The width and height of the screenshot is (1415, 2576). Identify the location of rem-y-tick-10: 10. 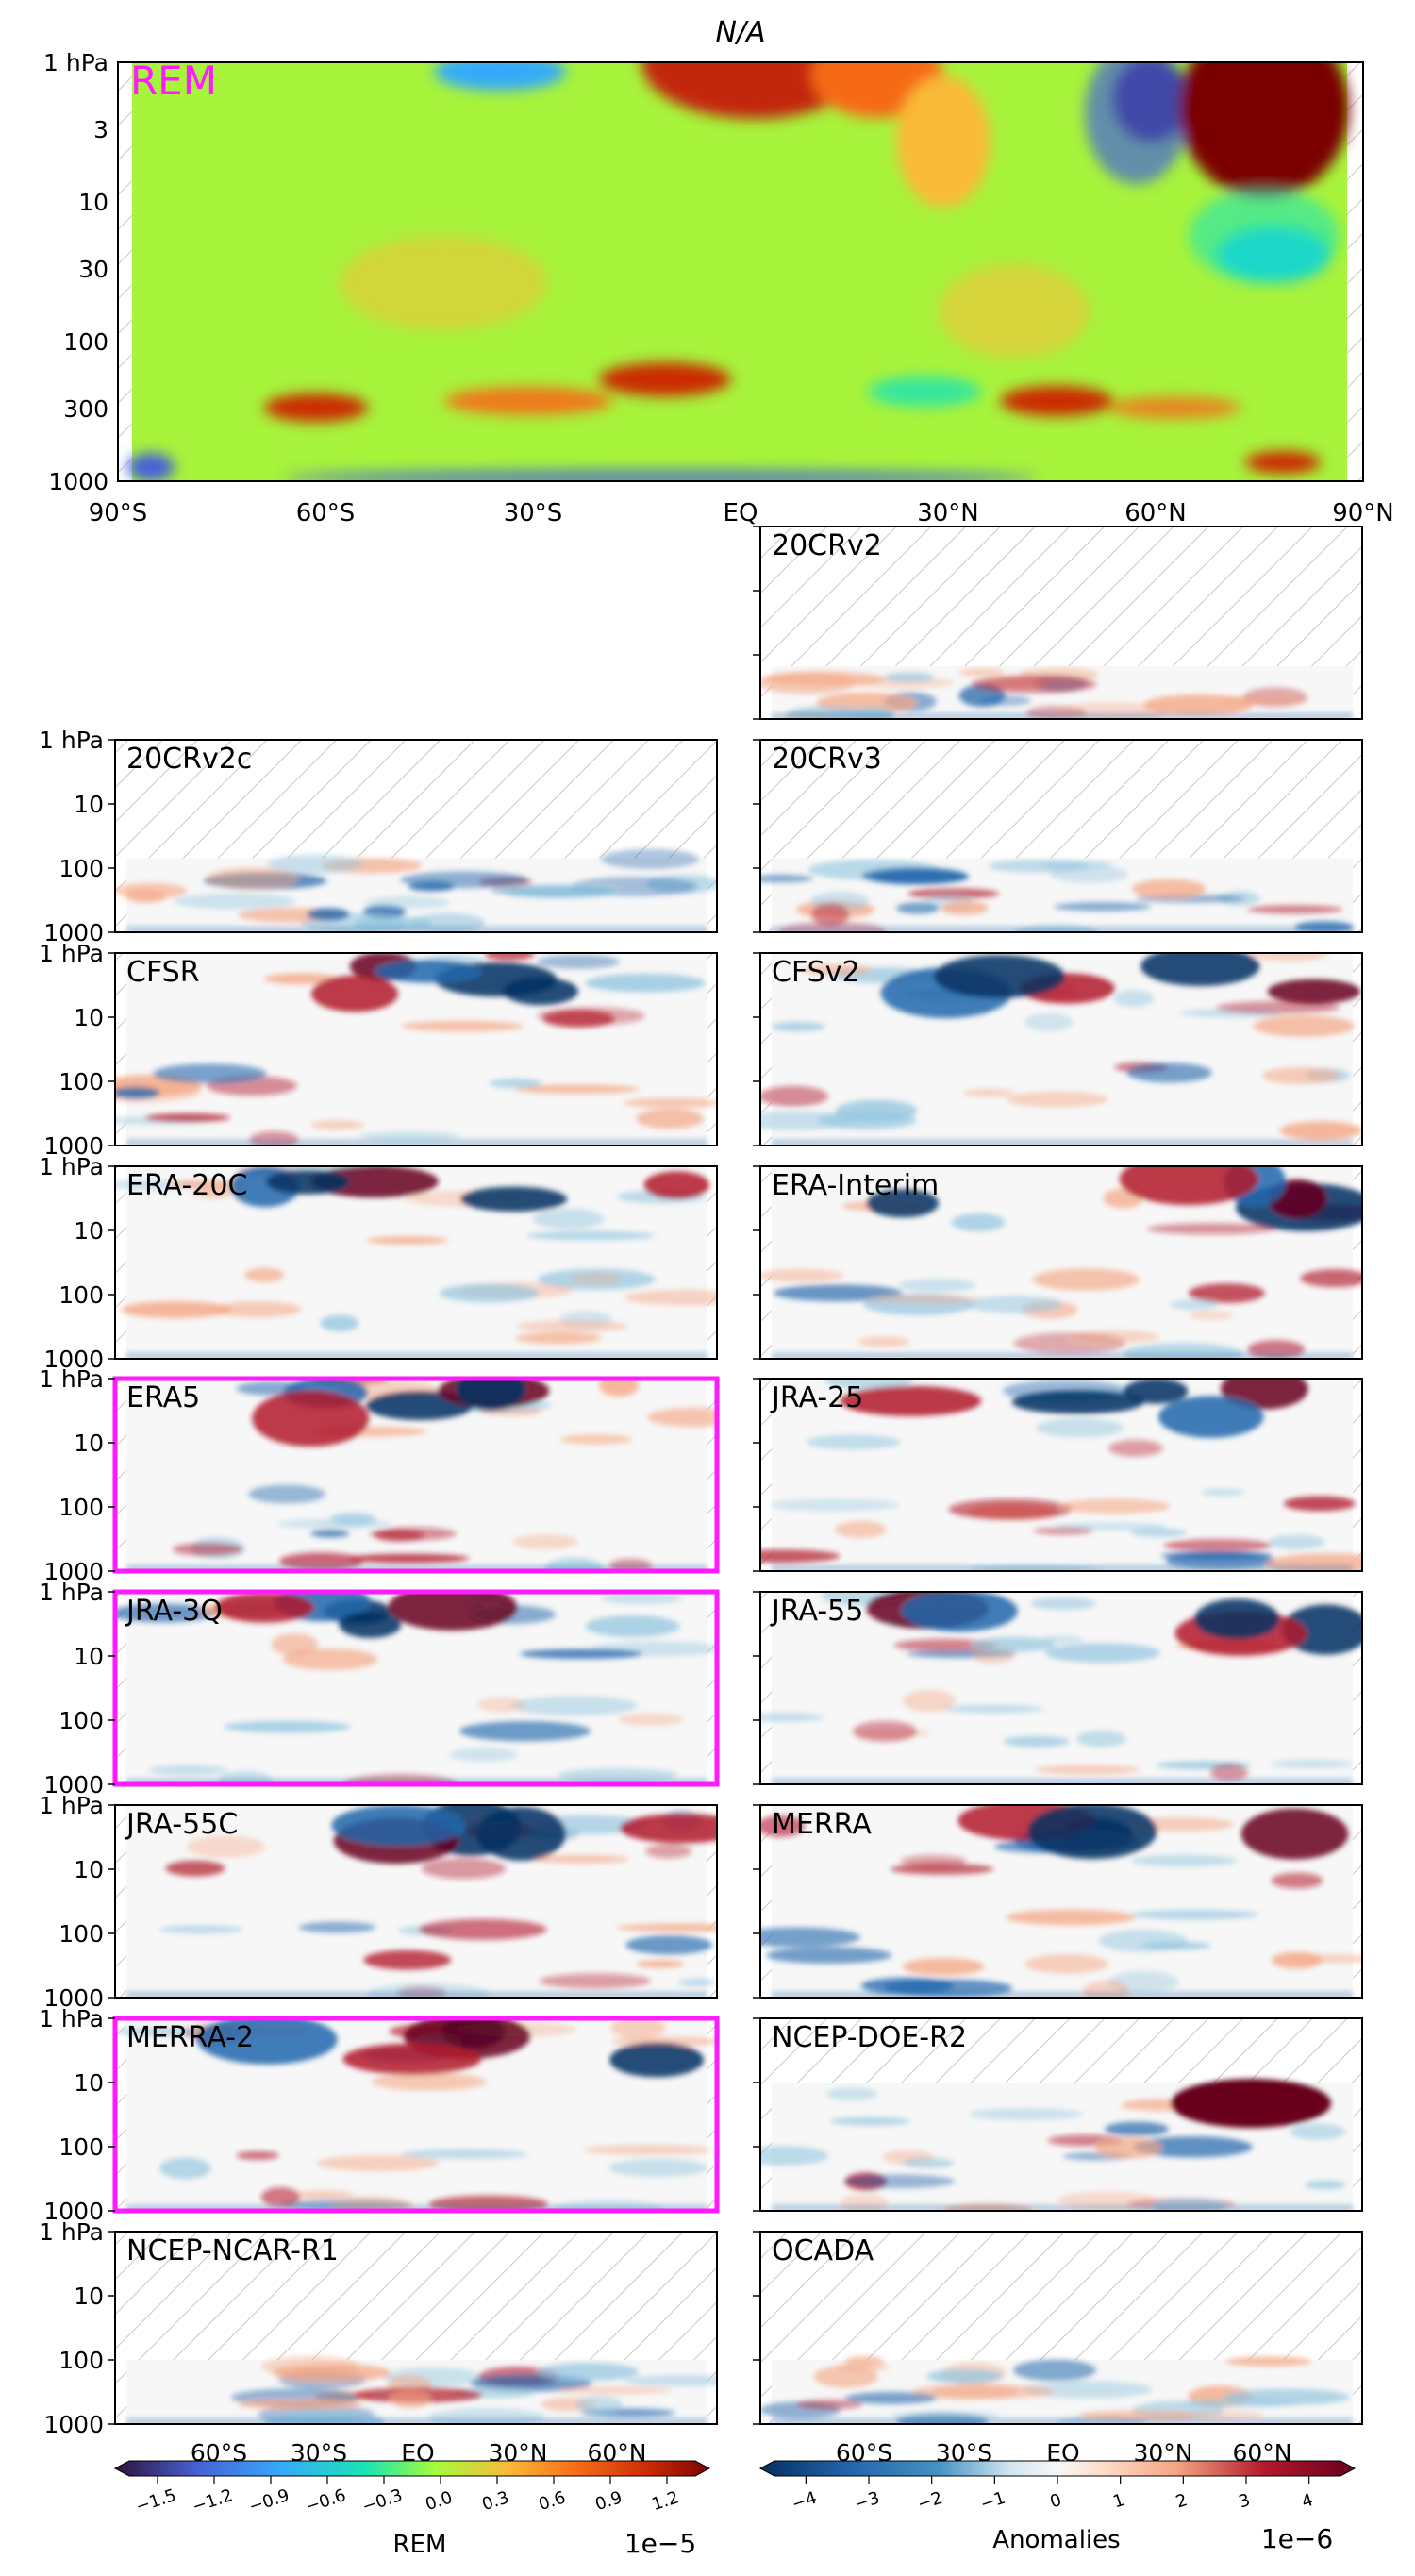
(93, 202).